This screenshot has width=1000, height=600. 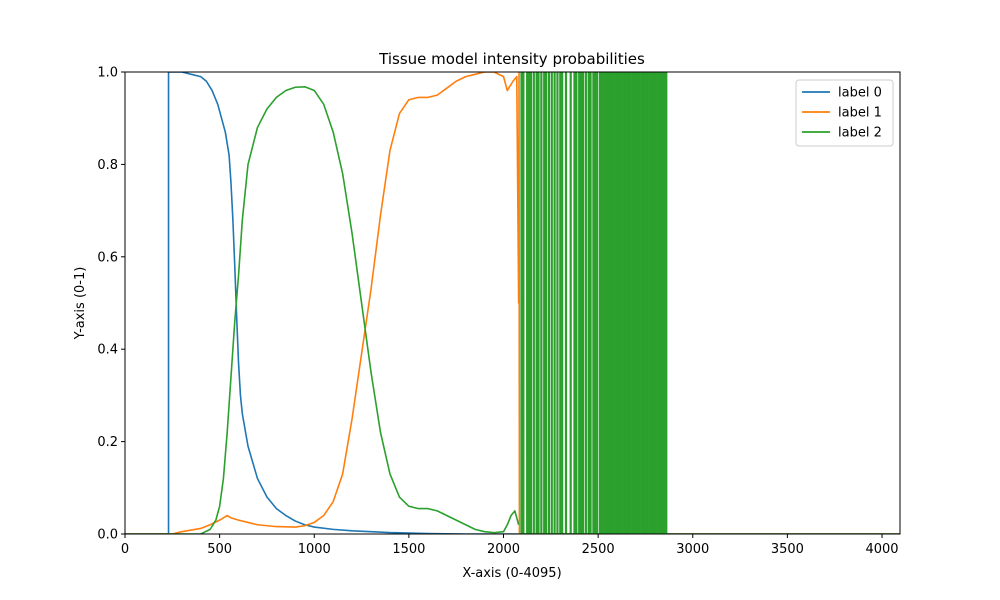 I want to click on x-tick-label: 0, so click(x=125, y=549).